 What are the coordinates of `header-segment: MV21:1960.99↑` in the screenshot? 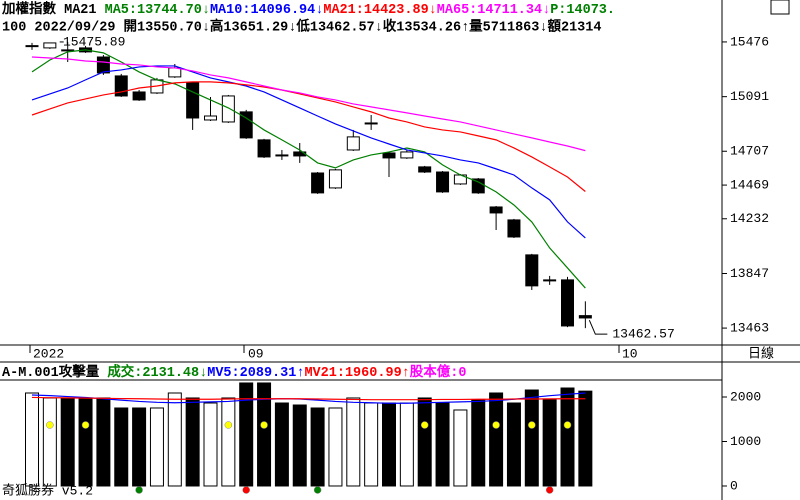 It's located at (356, 373).